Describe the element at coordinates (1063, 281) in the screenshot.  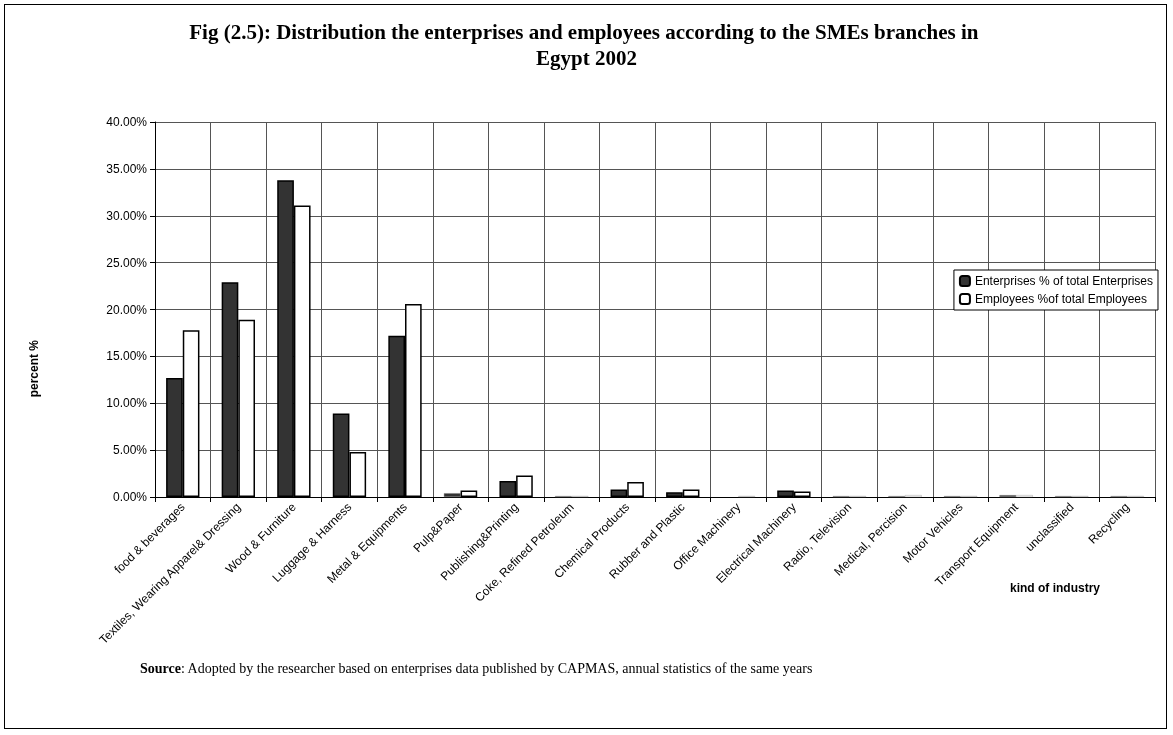
I see `legend-label: Enterprises % of total Enterprises` at that location.